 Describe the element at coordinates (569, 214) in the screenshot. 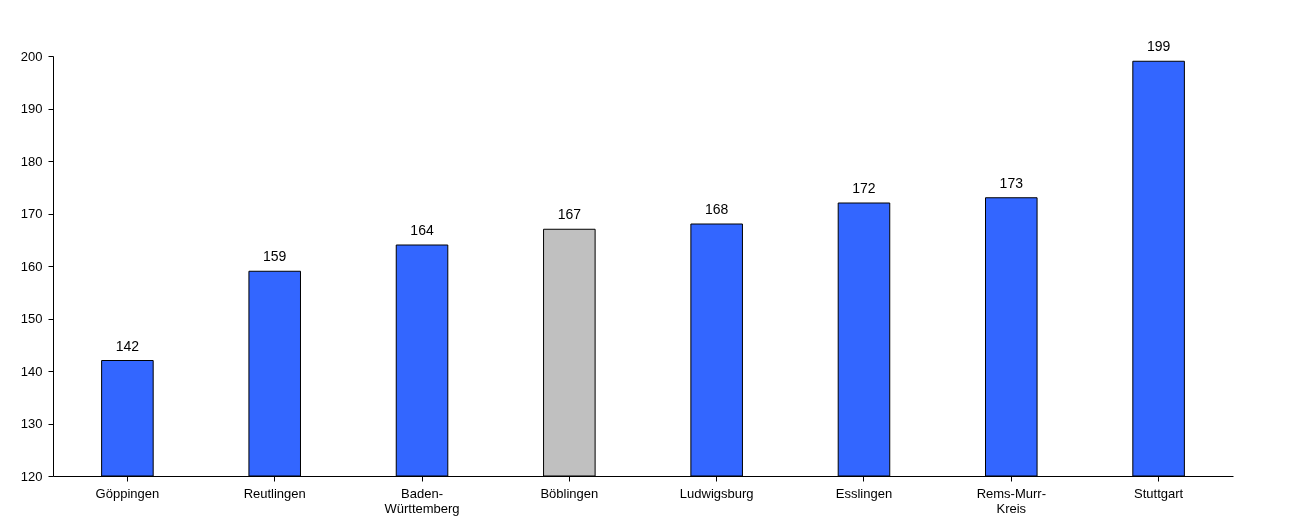

I see `data-label: 167` at that location.